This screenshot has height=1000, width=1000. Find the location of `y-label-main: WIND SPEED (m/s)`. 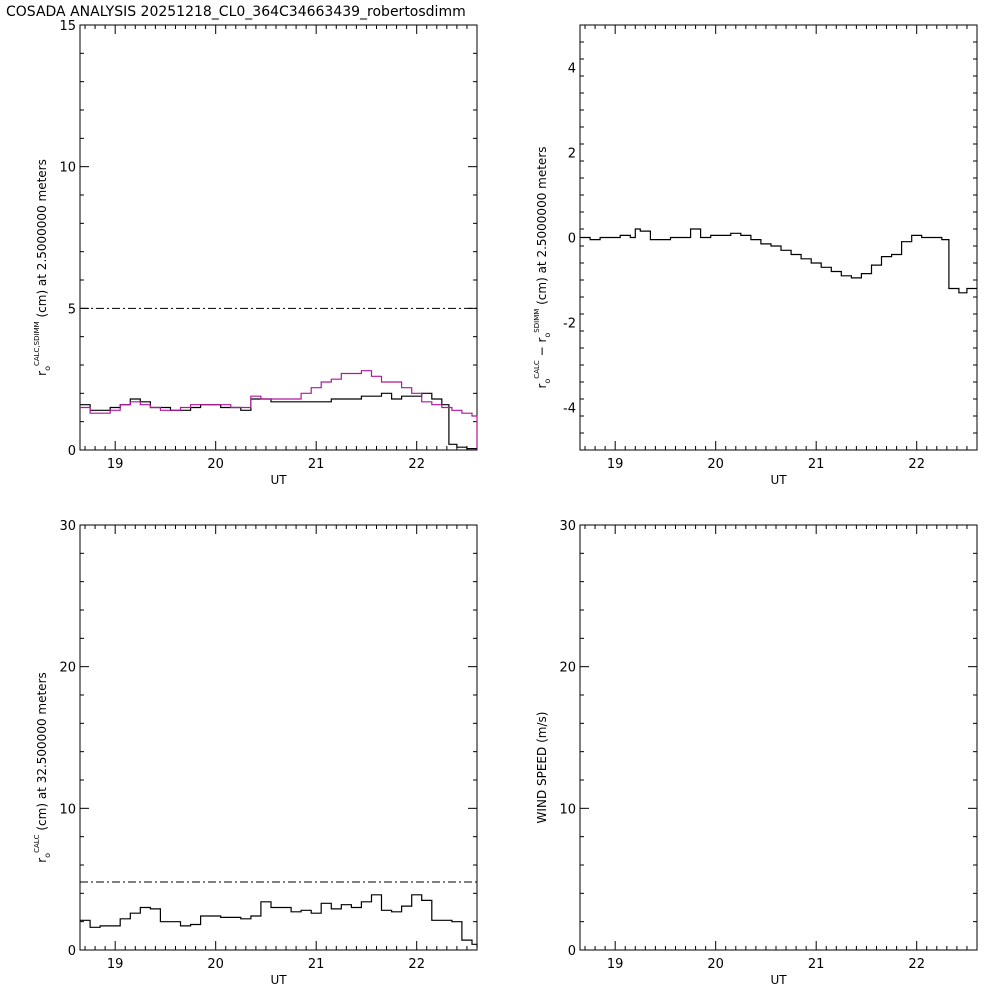

y-label-main: WIND SPEED (m/s) is located at coordinates (542, 768).